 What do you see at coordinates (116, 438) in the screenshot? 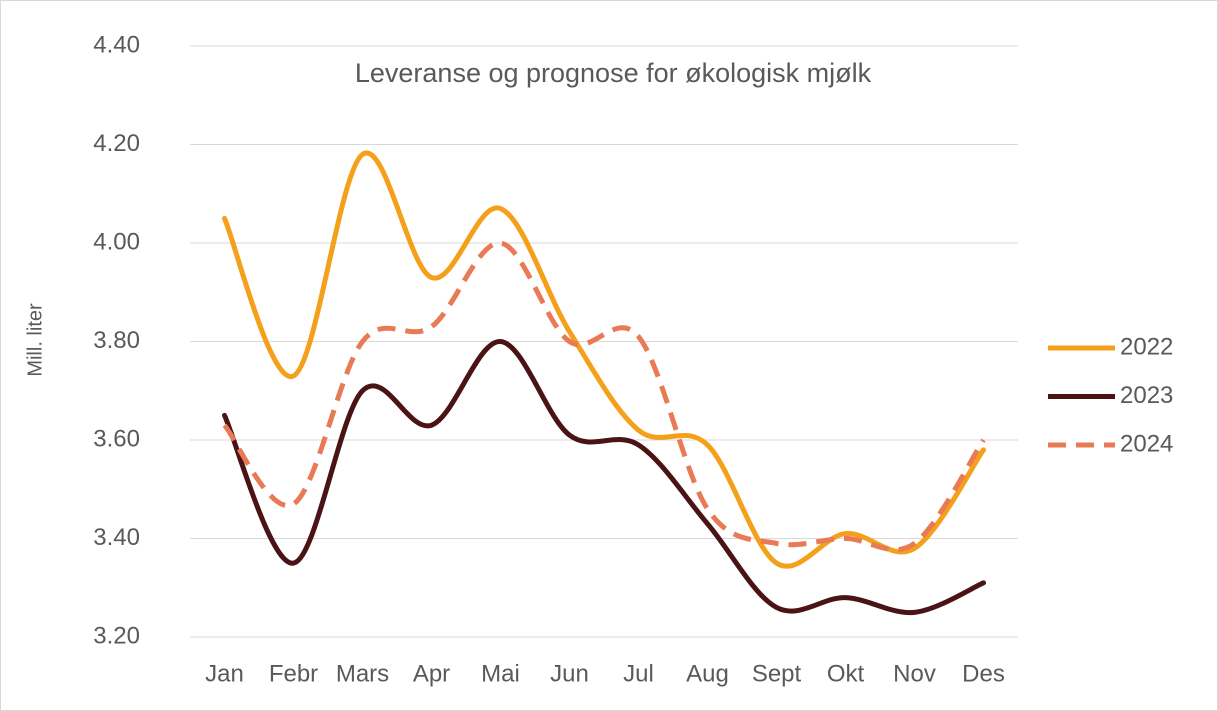
I see `y-tick-label: 3.60` at bounding box center [116, 438].